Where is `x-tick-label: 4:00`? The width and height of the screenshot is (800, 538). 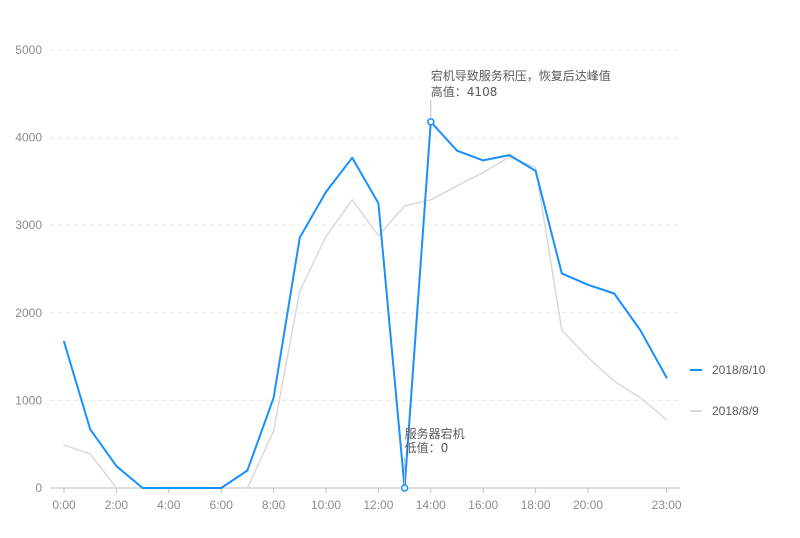
x-tick-label: 4:00 is located at coordinates (169, 505).